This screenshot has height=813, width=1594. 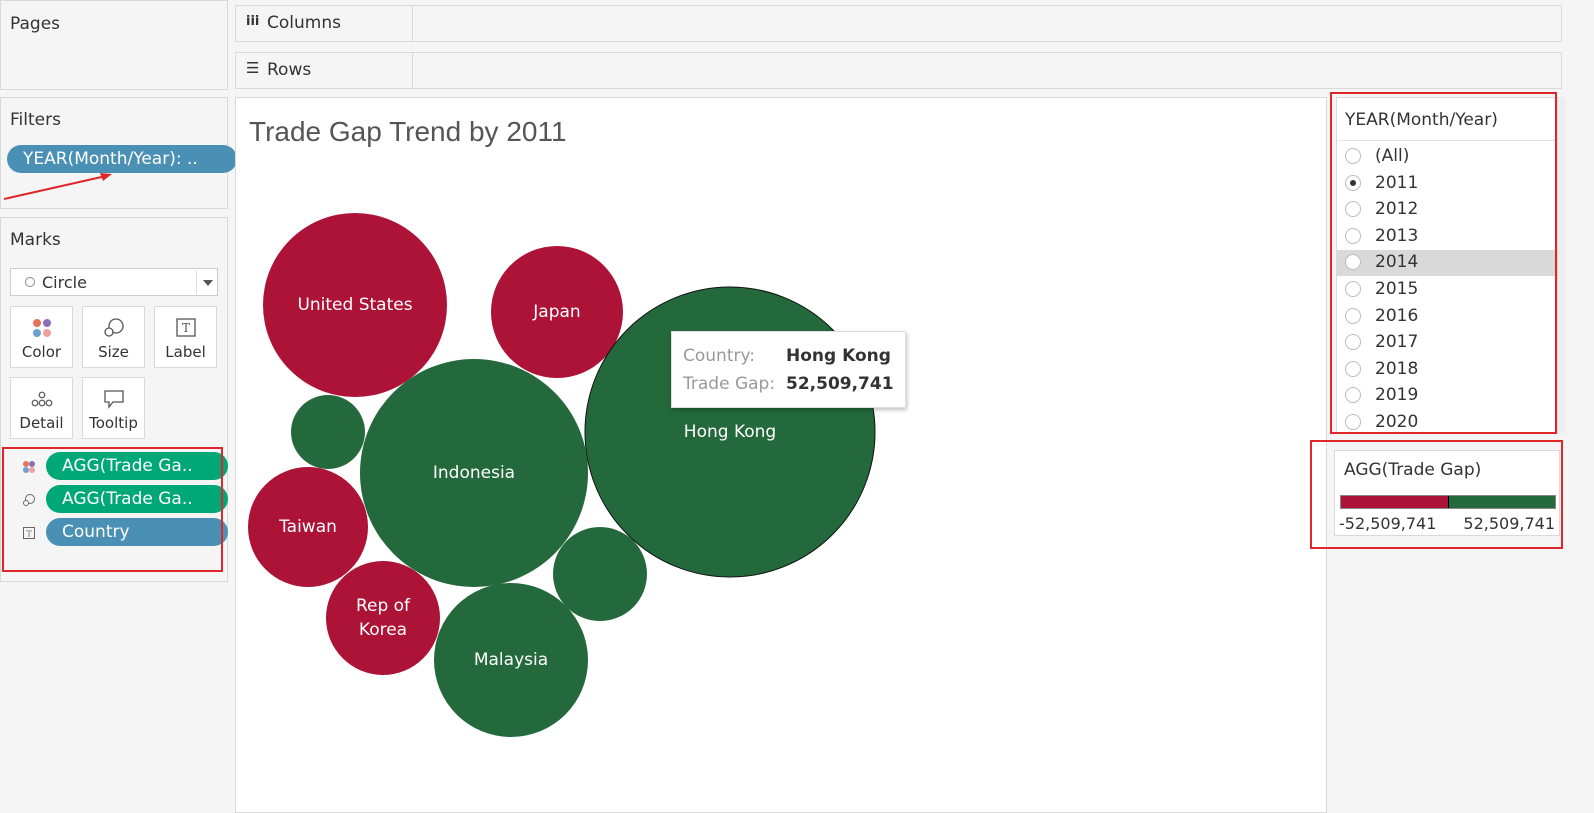 What do you see at coordinates (1448, 210) in the screenshot?
I see `year-option-2012: 2012` at bounding box center [1448, 210].